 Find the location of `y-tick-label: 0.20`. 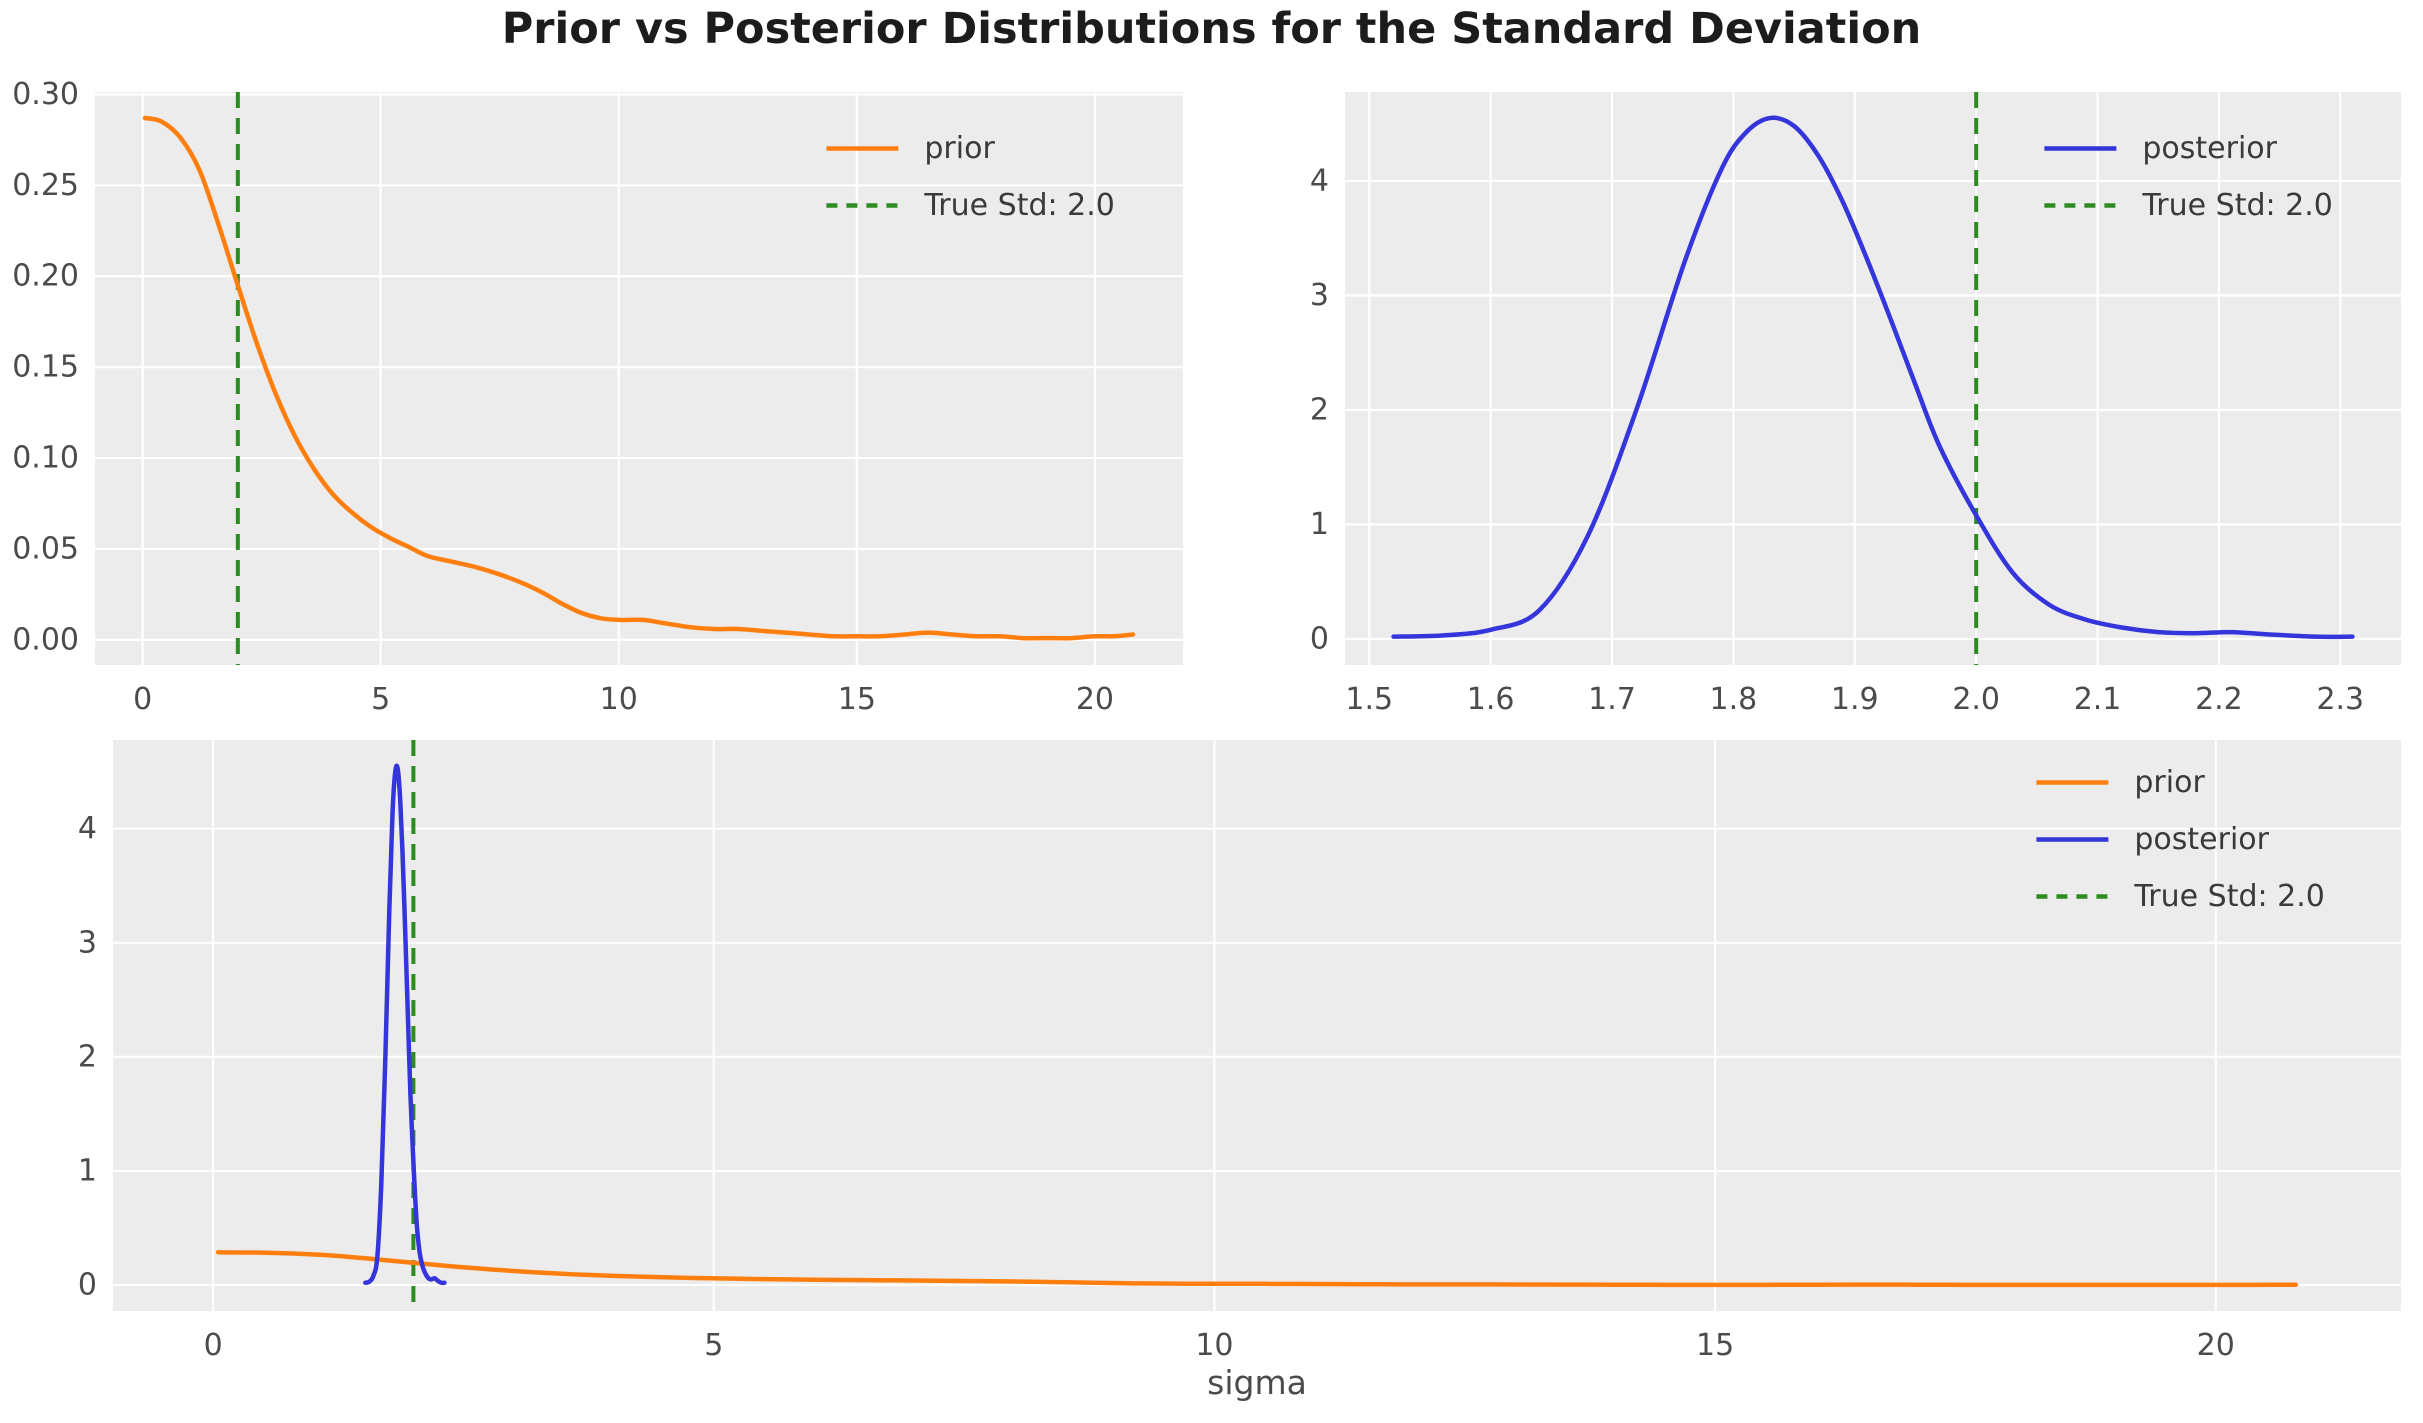

y-tick-label: 0.20 is located at coordinates (45, 276).